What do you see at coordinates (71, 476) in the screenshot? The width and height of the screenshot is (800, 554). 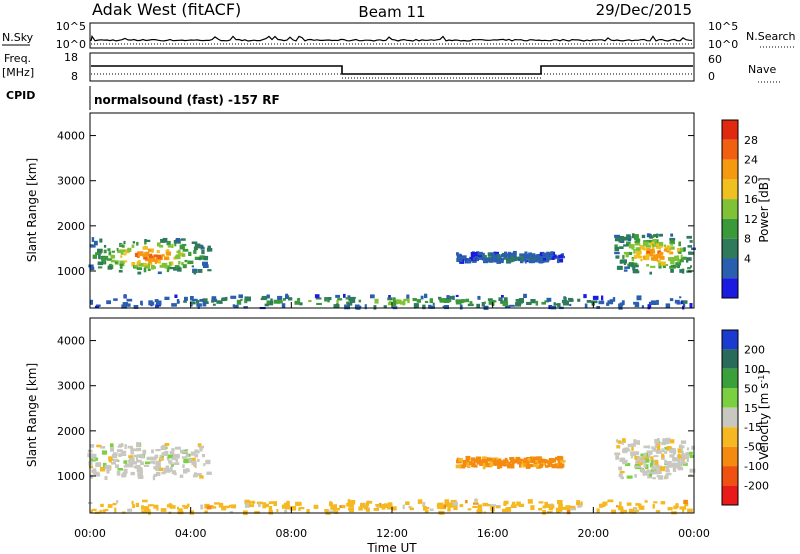 I see `y-tick-label: 1000` at bounding box center [71, 476].